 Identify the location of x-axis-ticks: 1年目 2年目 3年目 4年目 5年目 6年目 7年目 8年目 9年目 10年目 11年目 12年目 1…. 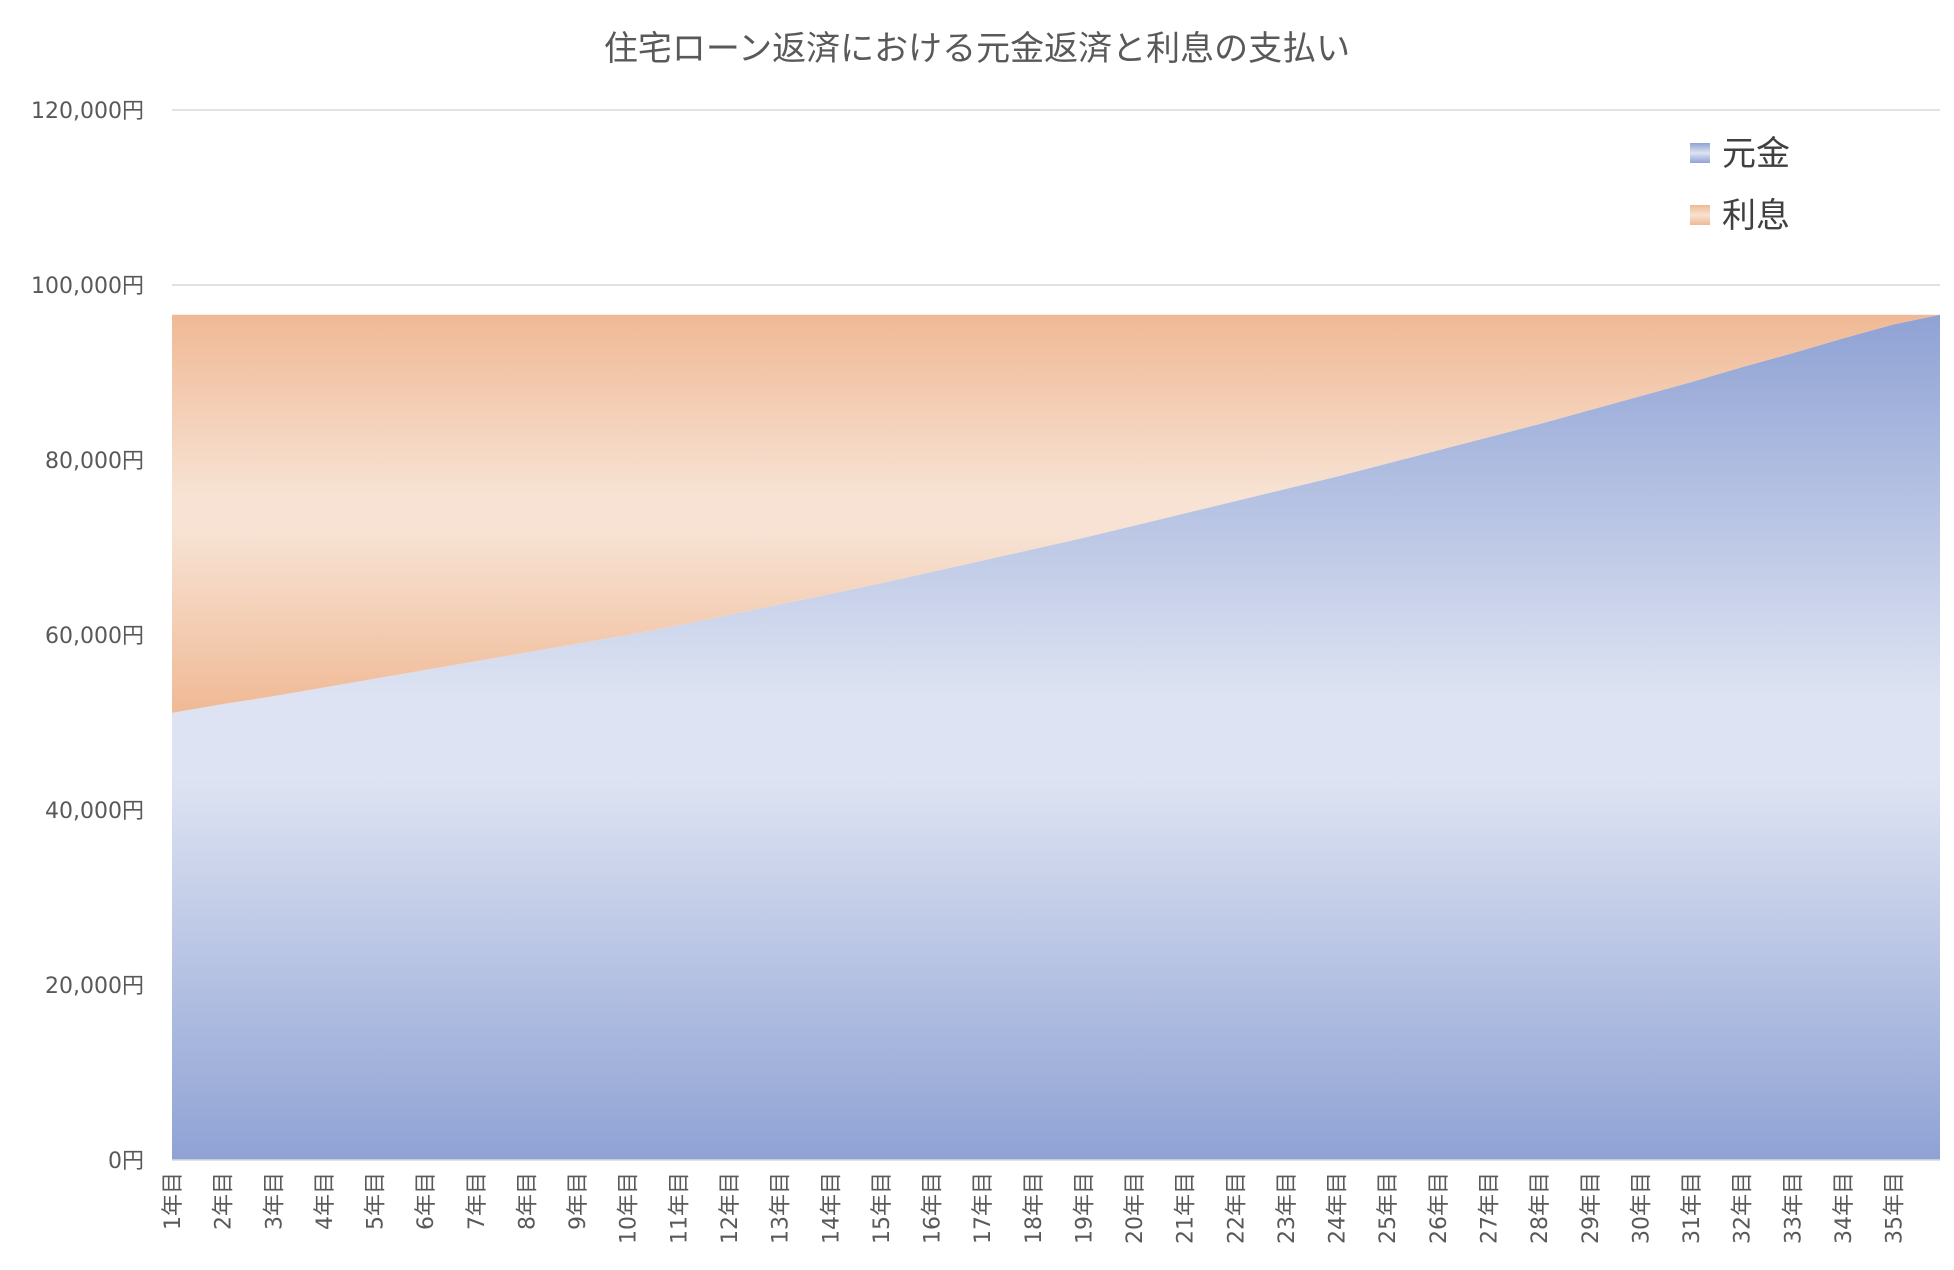
(1034, 1208).